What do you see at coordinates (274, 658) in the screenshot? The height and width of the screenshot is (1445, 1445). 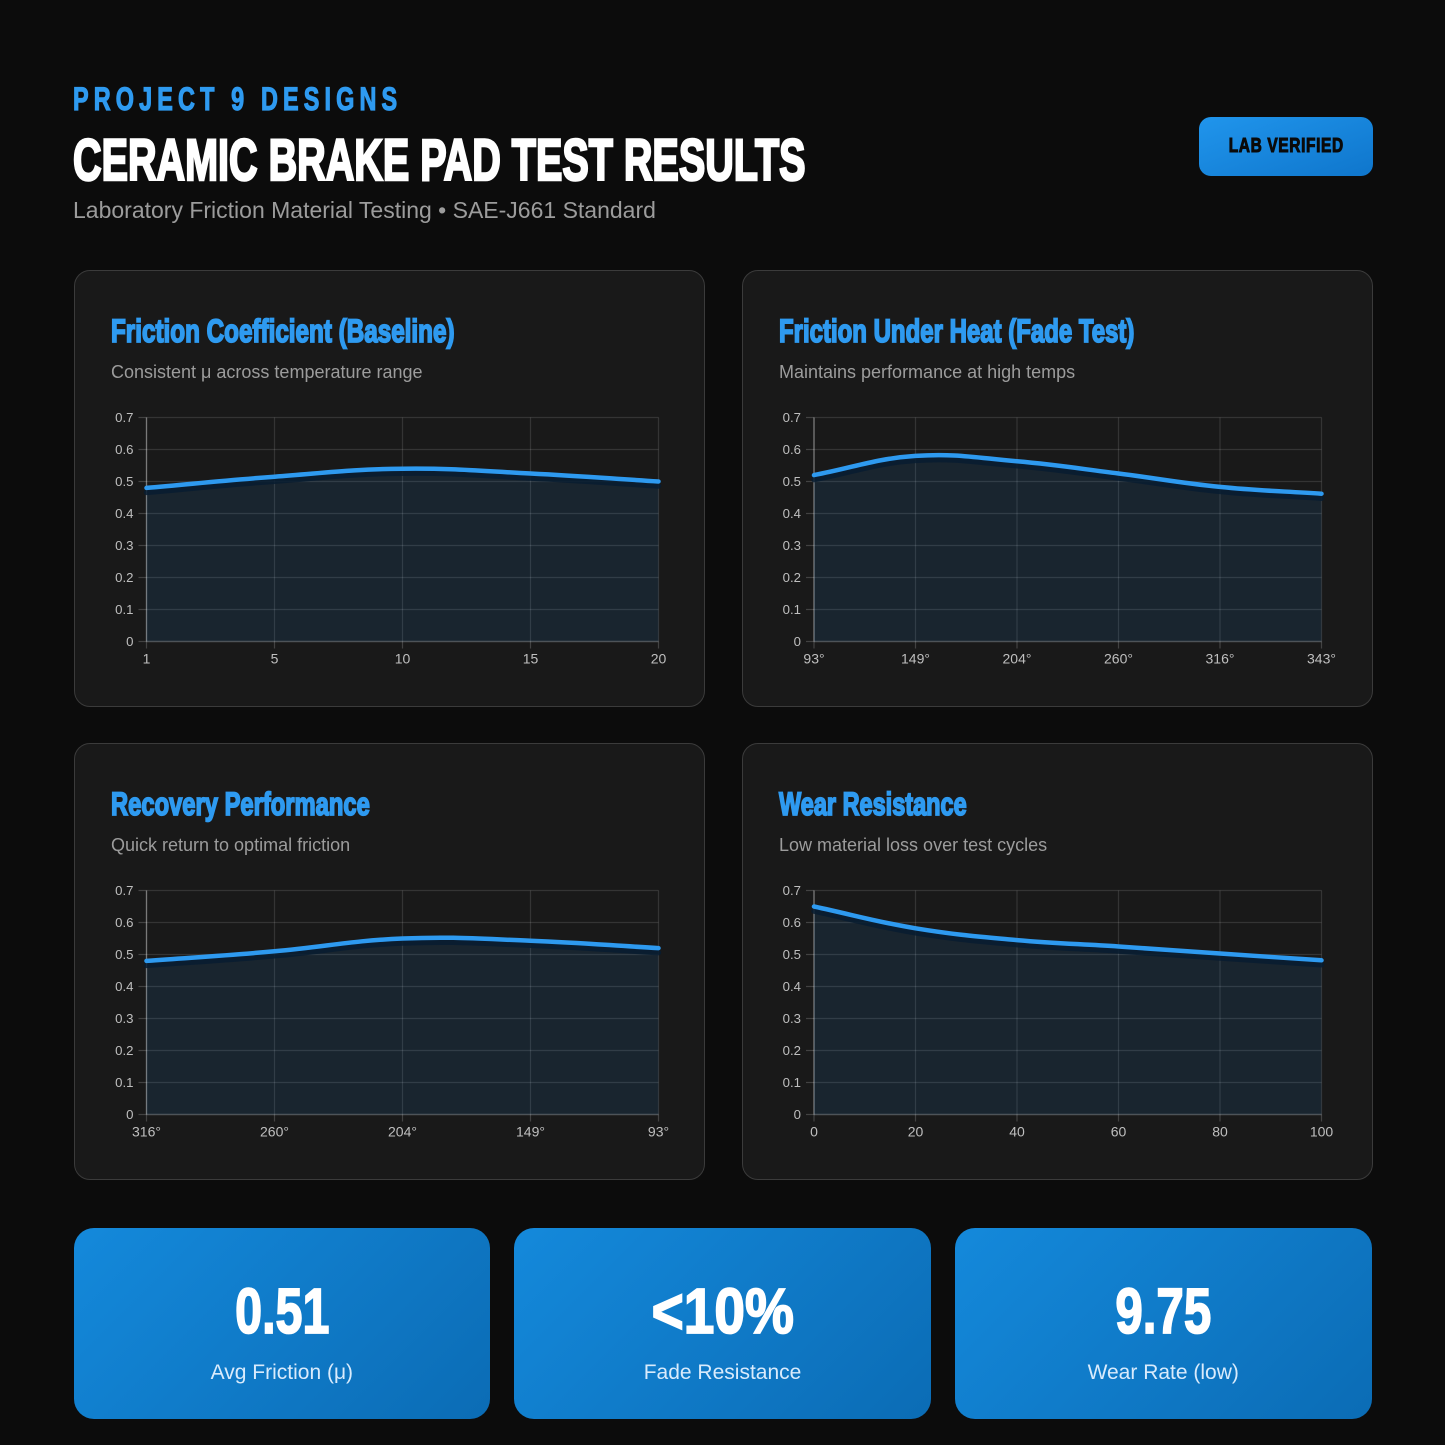 I see `svg-text: 5` at bounding box center [274, 658].